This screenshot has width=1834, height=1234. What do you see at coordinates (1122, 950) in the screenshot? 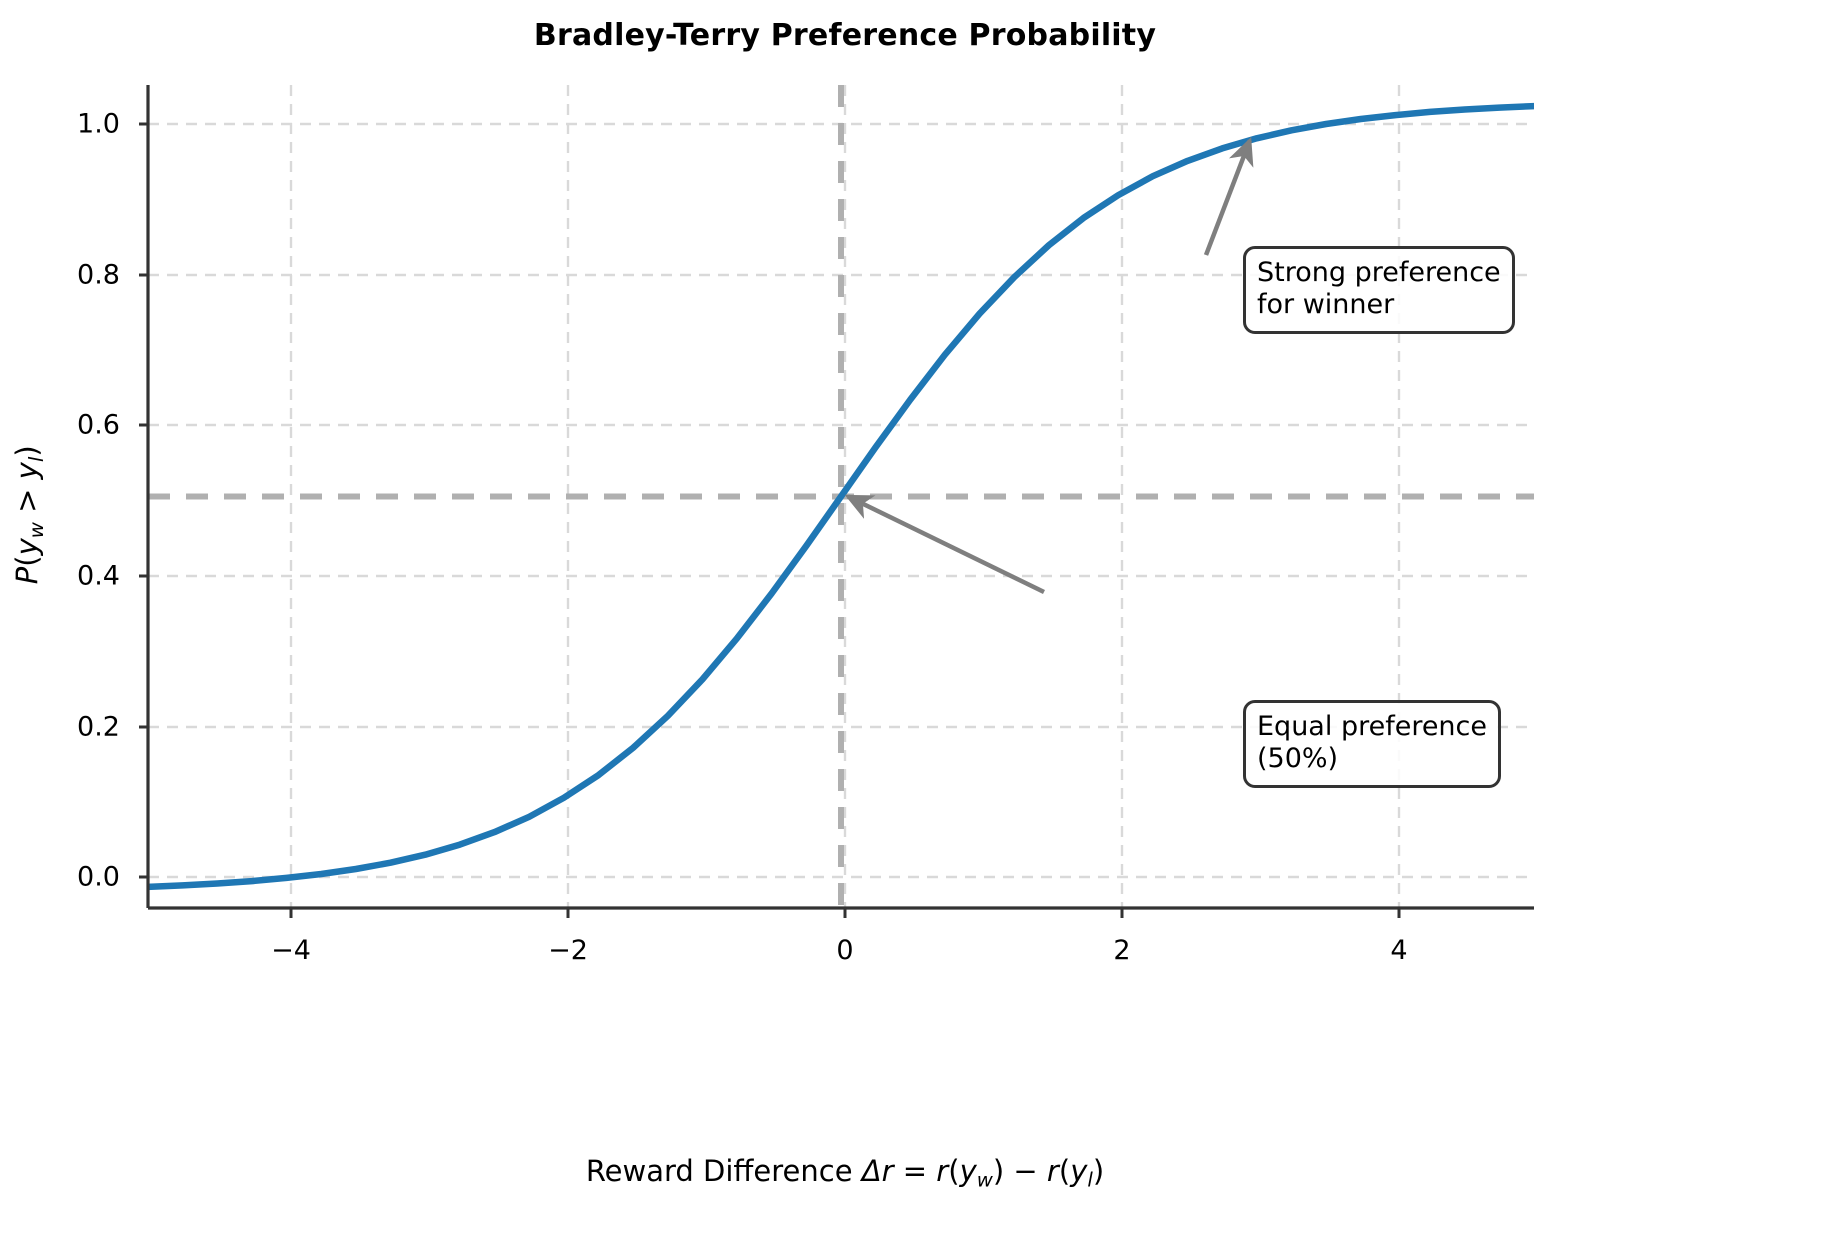
I see `xtick-label-2: 2` at bounding box center [1122, 950].